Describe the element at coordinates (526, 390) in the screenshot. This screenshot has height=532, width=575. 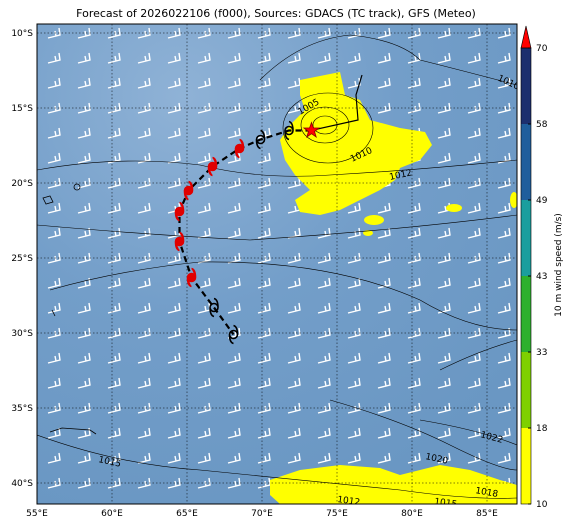
I see `colorbar-segment` at that location.